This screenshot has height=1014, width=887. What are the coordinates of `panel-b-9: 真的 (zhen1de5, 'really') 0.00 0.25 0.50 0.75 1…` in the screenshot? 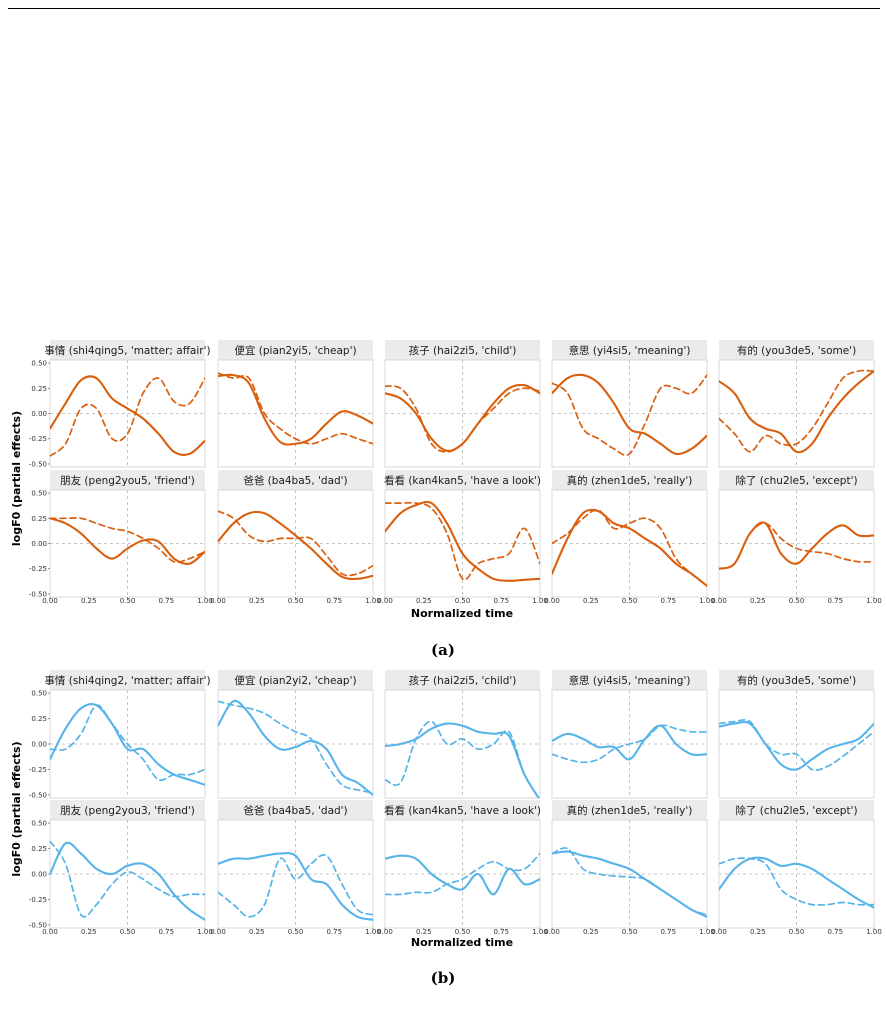 It's located at (629, 868).